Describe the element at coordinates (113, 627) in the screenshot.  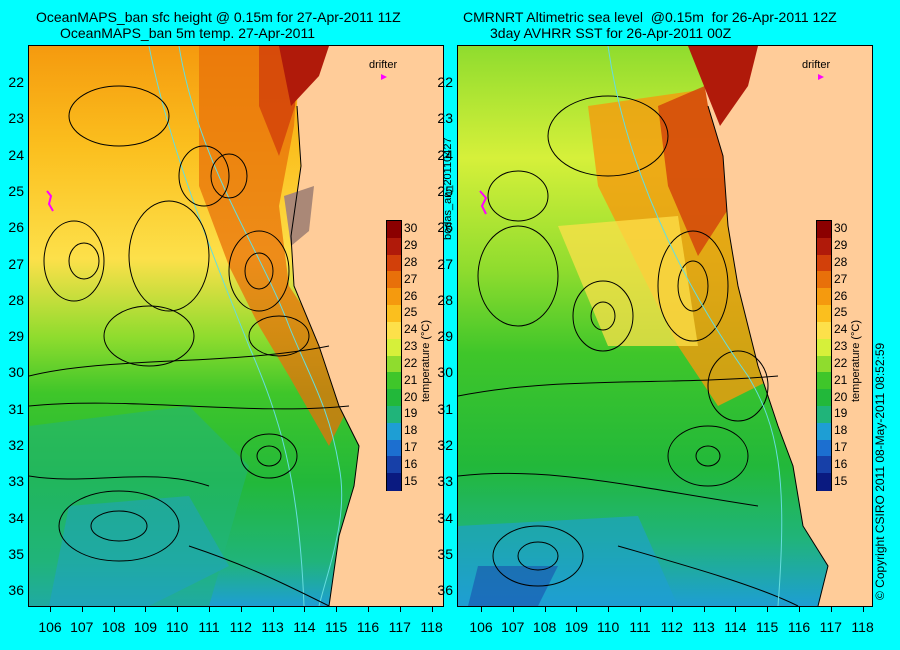
I see `longitude-tick-label: 108` at that location.